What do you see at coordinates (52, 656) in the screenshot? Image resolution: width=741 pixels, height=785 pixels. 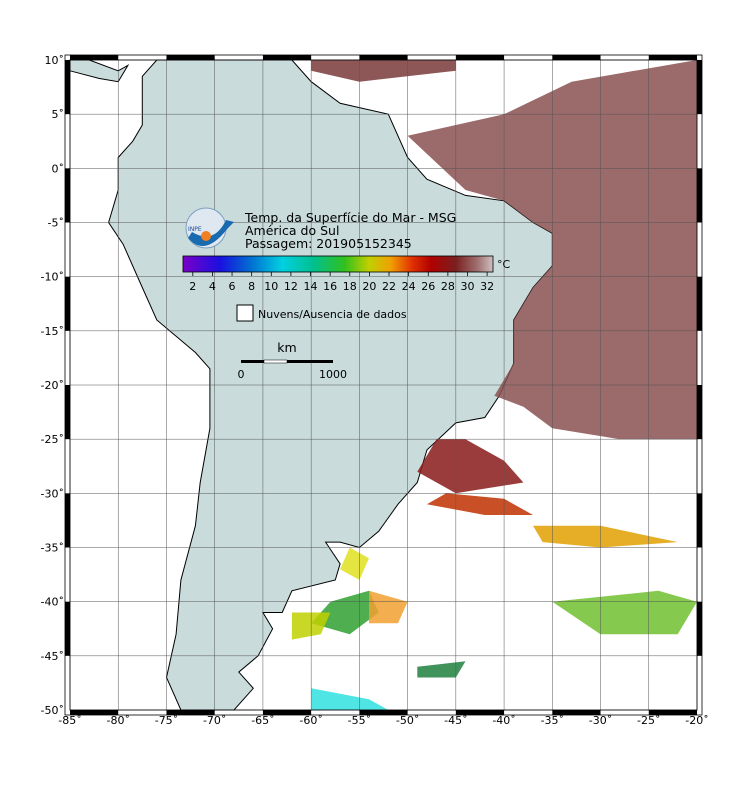 I see `y-tick-label: -45˚` at bounding box center [52, 656].